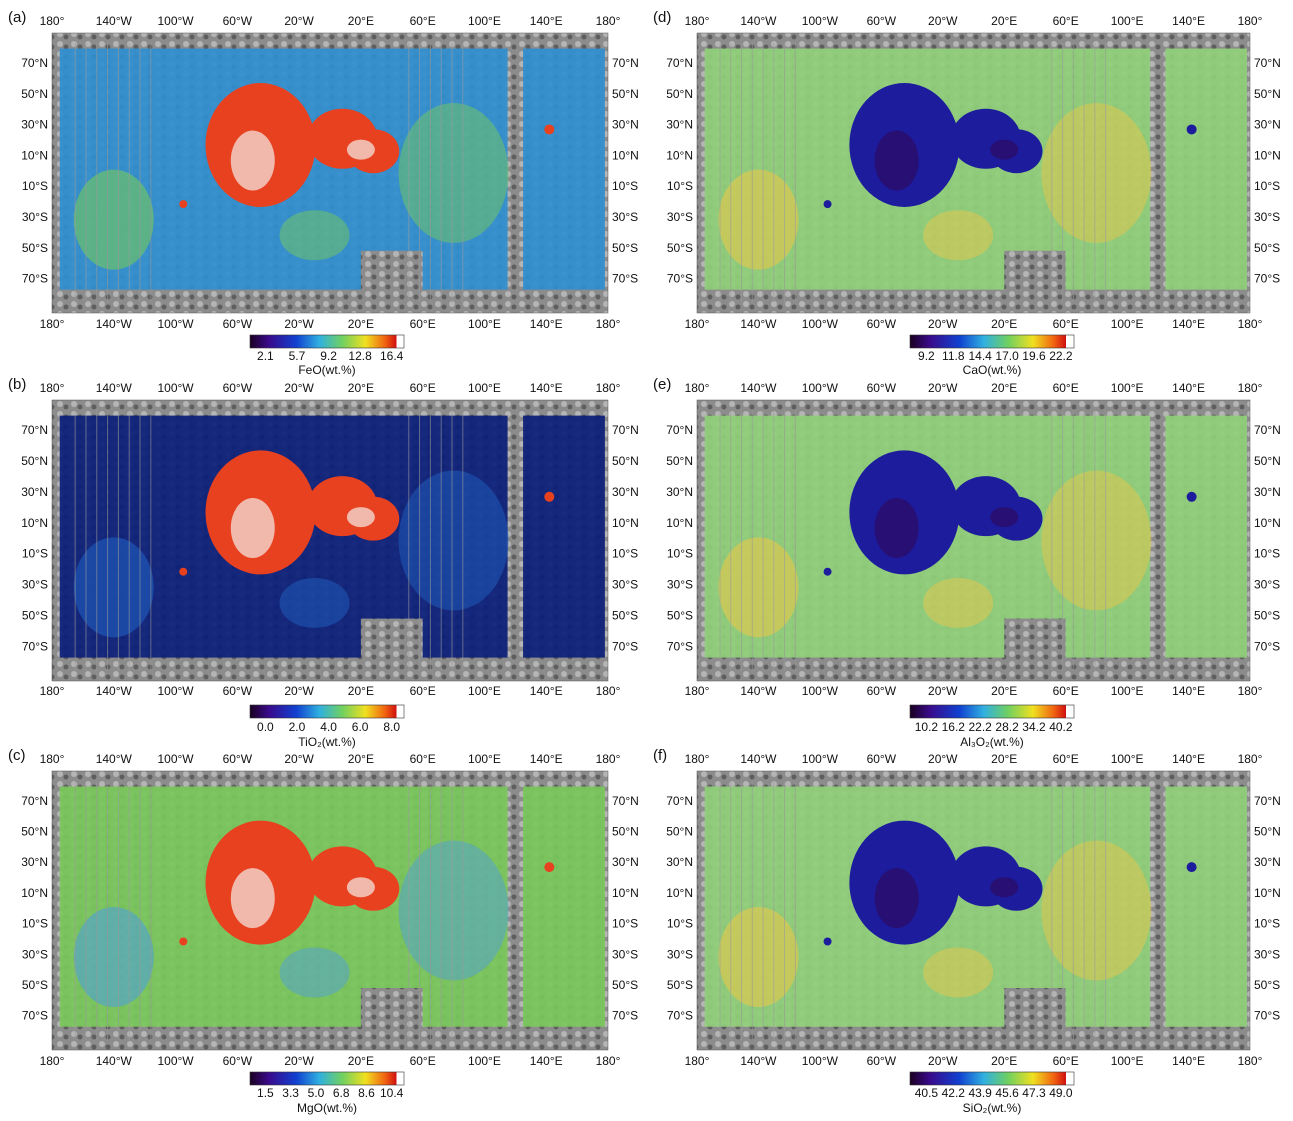 The width and height of the screenshot is (1293, 1121). I want to click on colorbar-tick-label: 9.2, so click(926, 356).